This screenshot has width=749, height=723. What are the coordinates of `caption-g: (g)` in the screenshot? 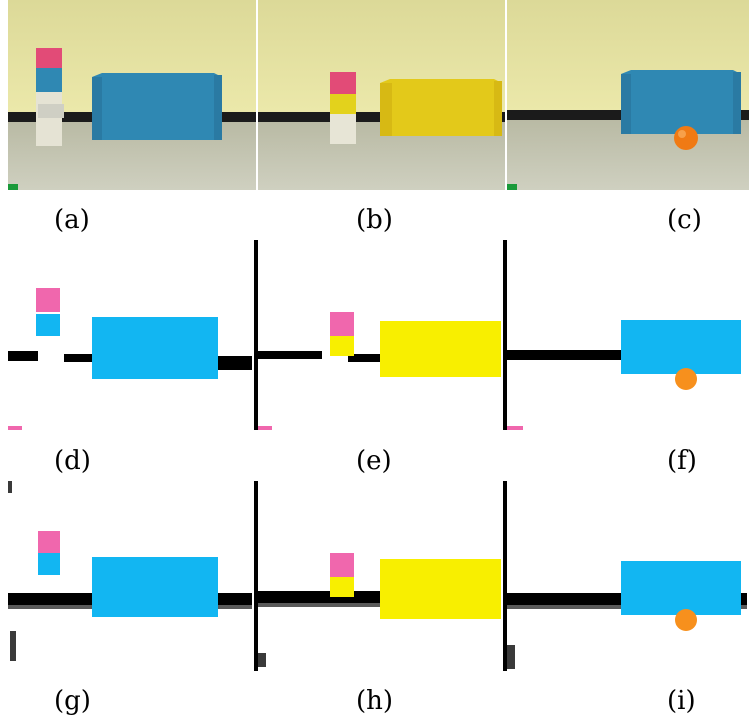 It's located at (72, 701).